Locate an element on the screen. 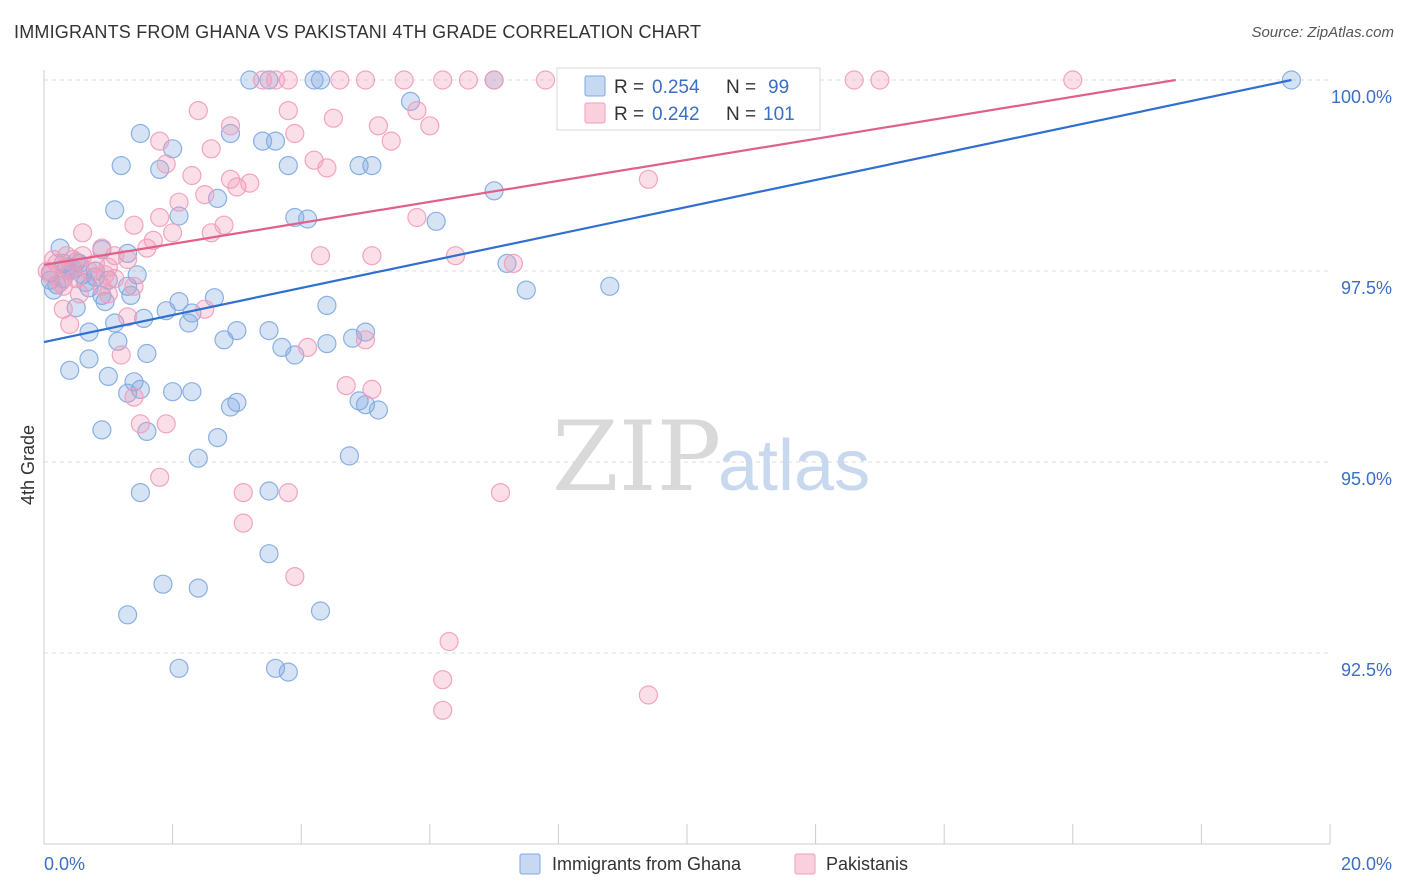  legend-r-value-2: 0.242 is located at coordinates (676, 114).